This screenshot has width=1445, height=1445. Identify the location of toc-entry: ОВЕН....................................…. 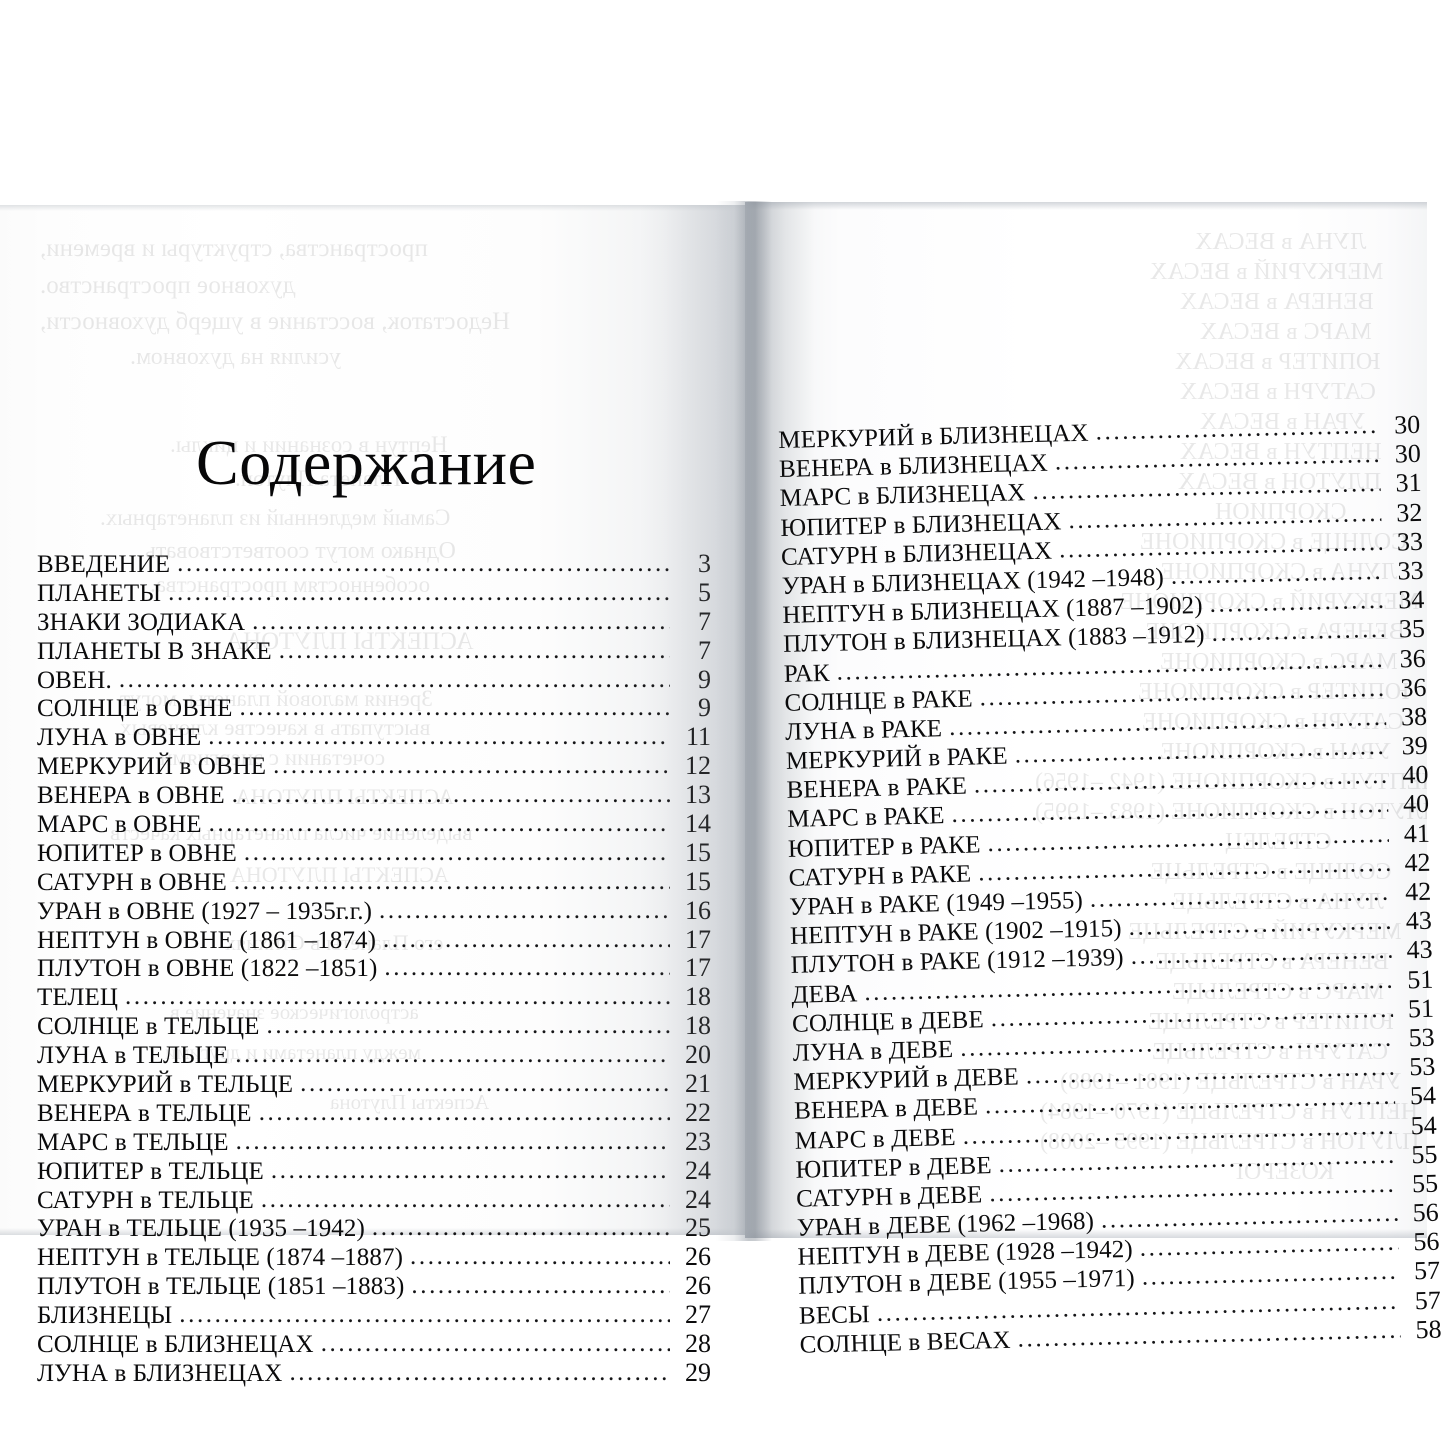
(374, 680).